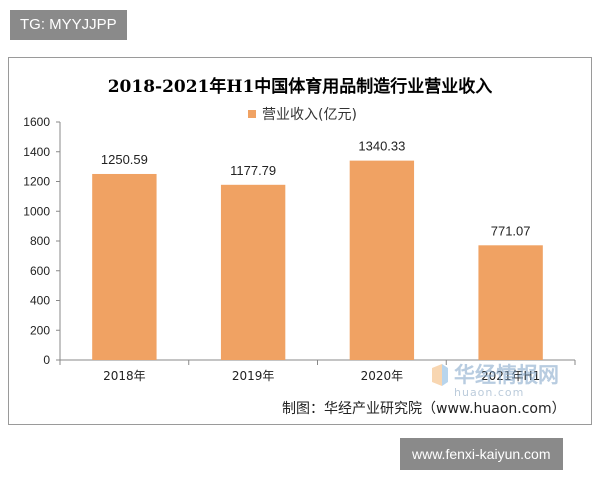 This screenshot has height=480, width=600. What do you see at coordinates (40, 301) in the screenshot?
I see `y-tick-label: 400` at bounding box center [40, 301].